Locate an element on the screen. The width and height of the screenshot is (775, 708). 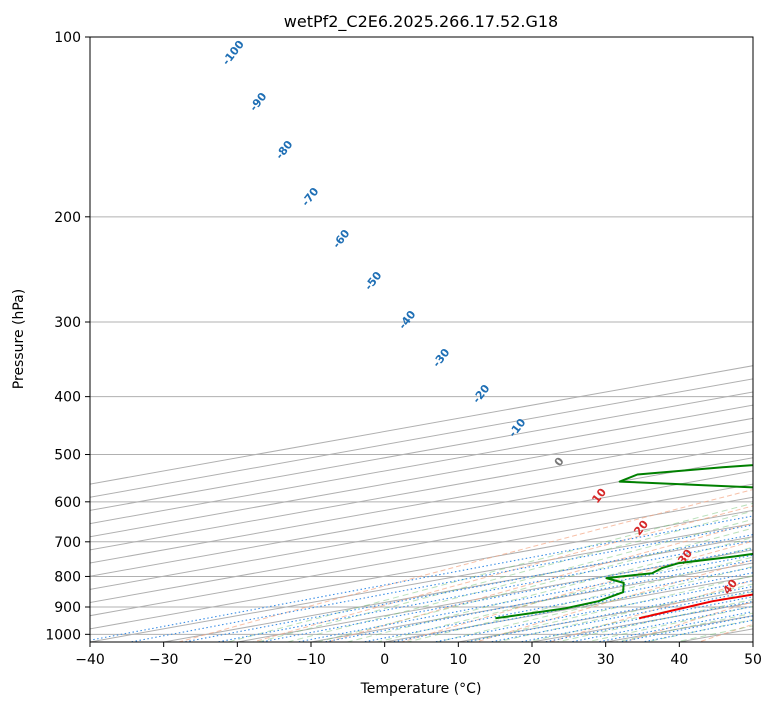
isotherm-label: -50 is located at coordinates (373, 281).